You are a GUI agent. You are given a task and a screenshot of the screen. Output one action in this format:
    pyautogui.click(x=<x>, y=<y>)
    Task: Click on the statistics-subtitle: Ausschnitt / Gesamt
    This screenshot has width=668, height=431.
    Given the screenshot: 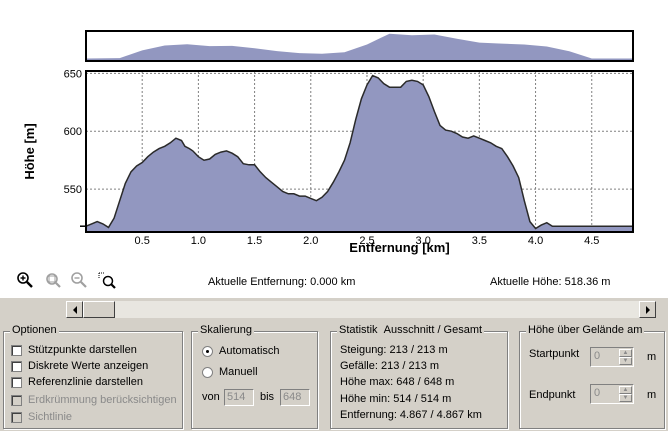 What is the action you would take?
    pyautogui.click(x=433, y=330)
    